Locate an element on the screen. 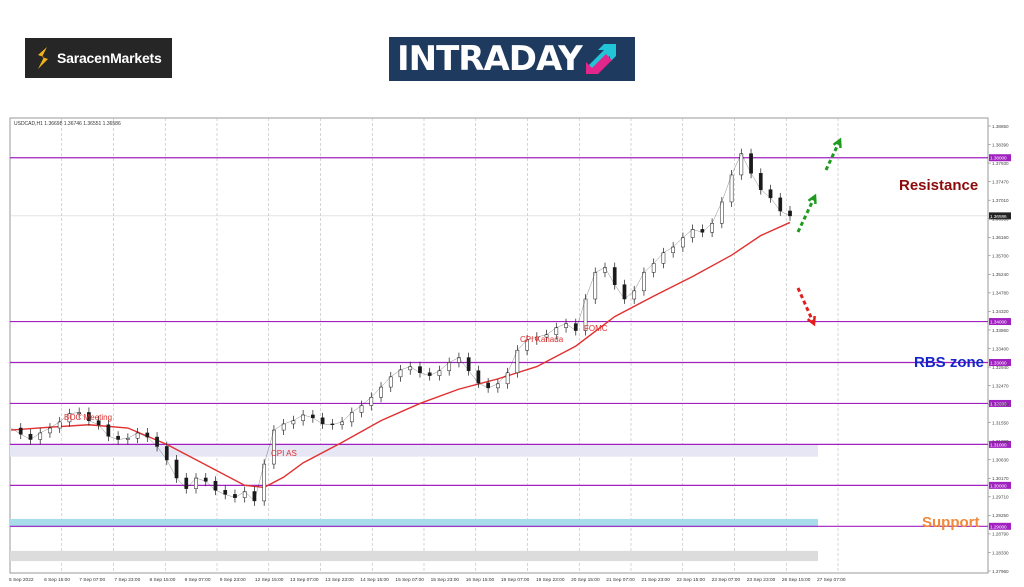  y-tick-label: 1.31090 is located at coordinates (1000, 441).